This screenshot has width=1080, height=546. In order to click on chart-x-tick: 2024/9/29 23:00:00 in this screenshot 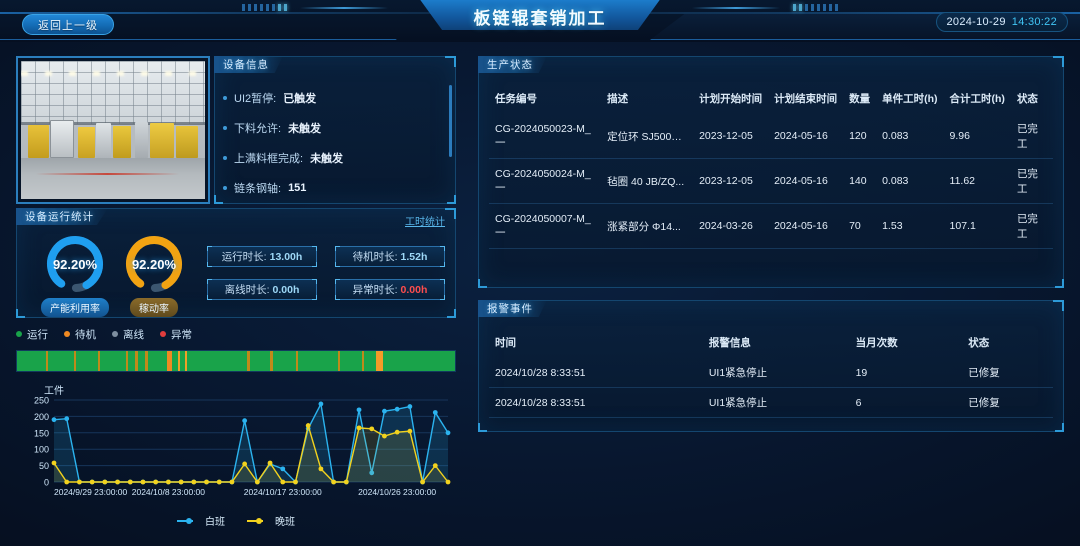, I will do `click(91, 492)`.